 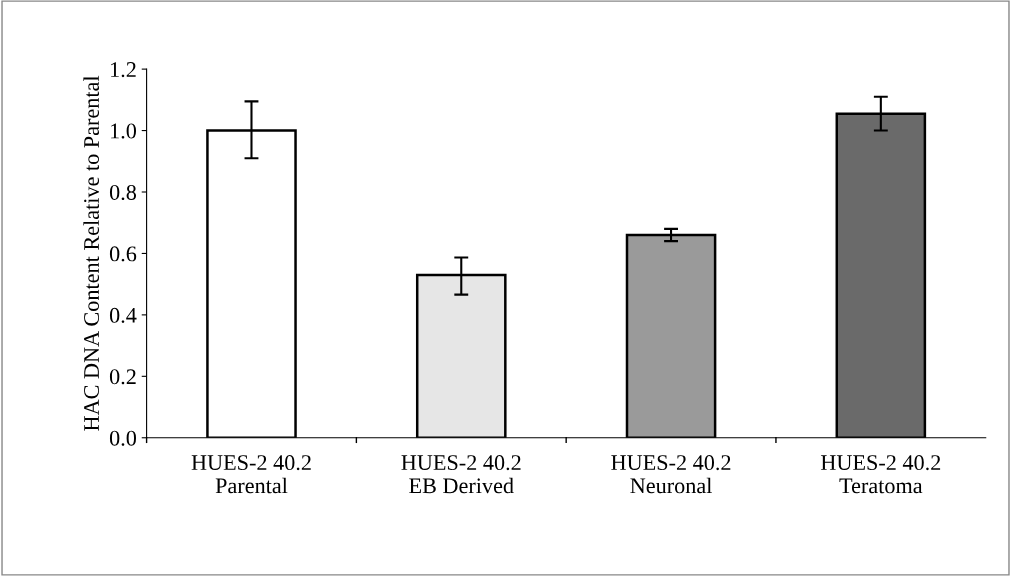 I want to click on x-tick-label: HUES-2 40.2 Teratoma, so click(x=880, y=474).